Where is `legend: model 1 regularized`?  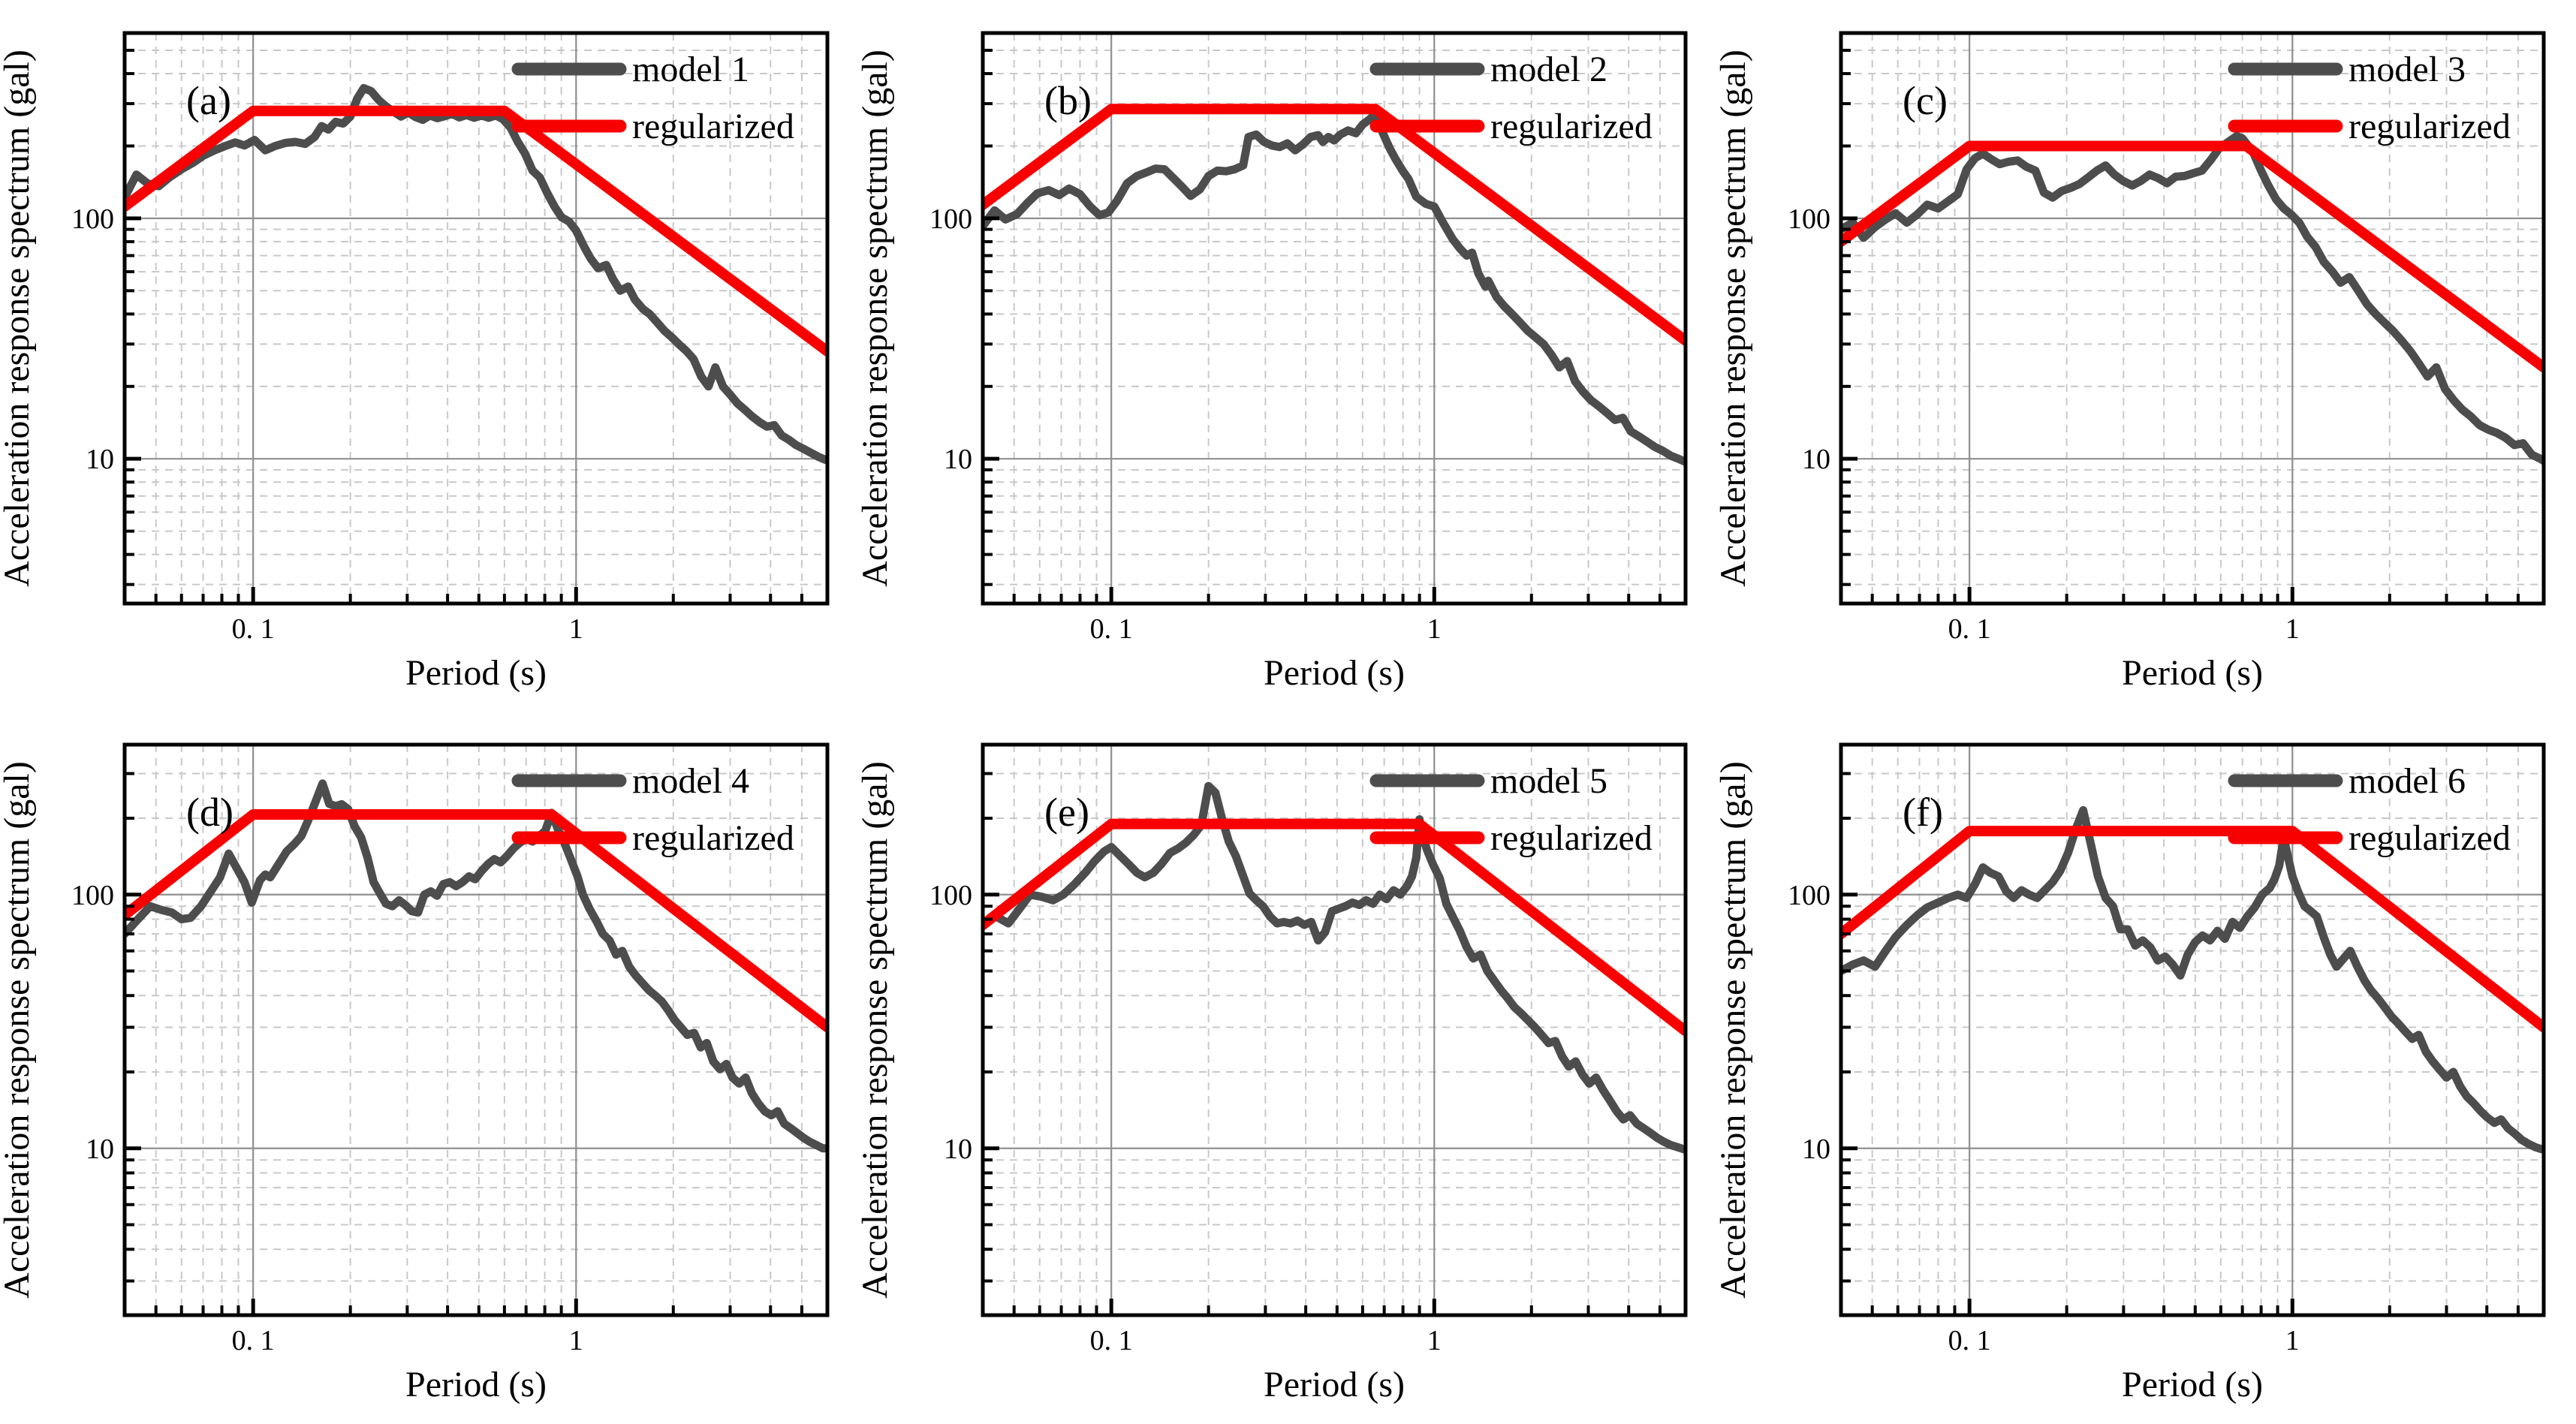 legend: model 1 regularized is located at coordinates (652, 98).